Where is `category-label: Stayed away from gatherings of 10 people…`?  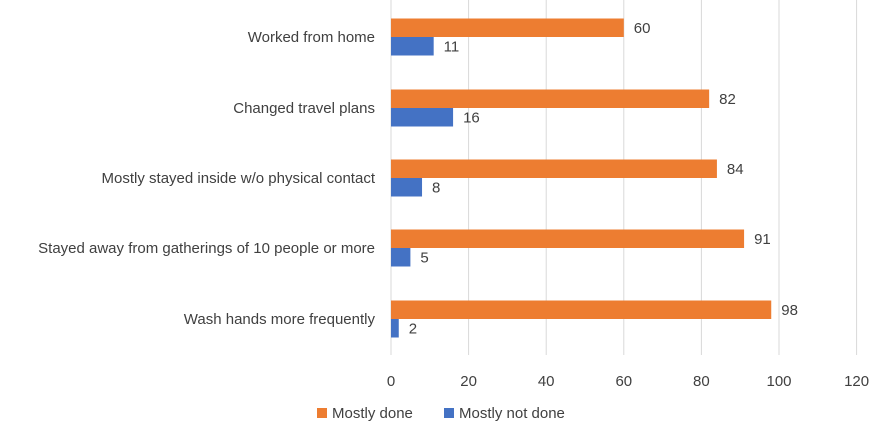 category-label: Stayed away from gatherings of 10 people… is located at coordinates (206, 248).